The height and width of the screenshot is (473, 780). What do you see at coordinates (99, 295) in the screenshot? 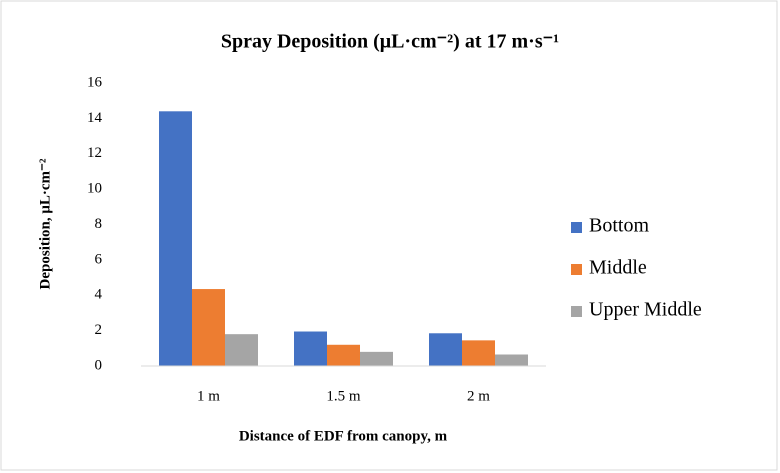
I see `y-tick-label: 4` at bounding box center [99, 295].